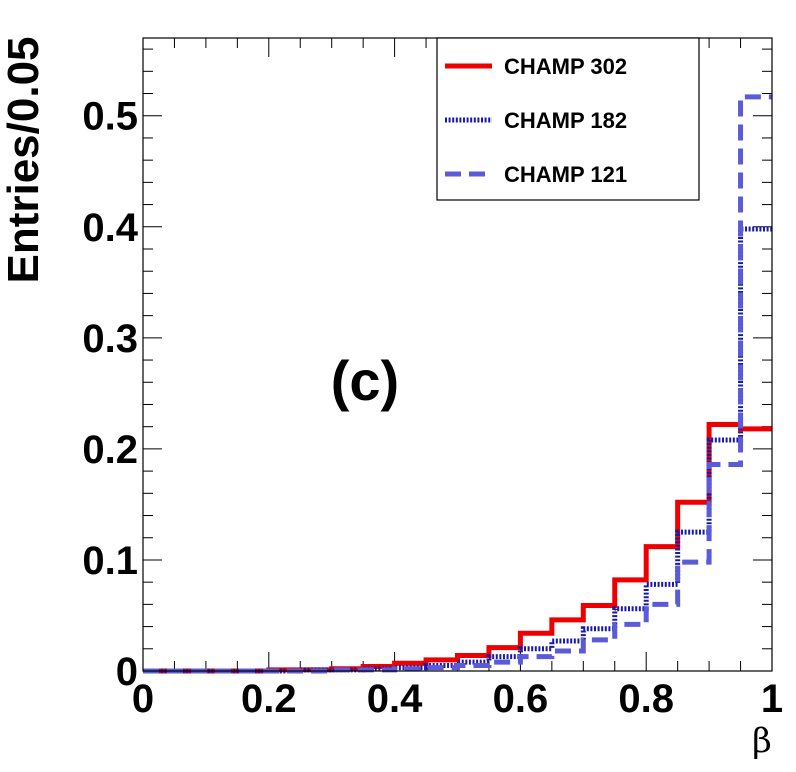 The width and height of the screenshot is (796, 772). What do you see at coordinates (395, 699) in the screenshot?
I see `x-tick-label: 0.4` at bounding box center [395, 699].